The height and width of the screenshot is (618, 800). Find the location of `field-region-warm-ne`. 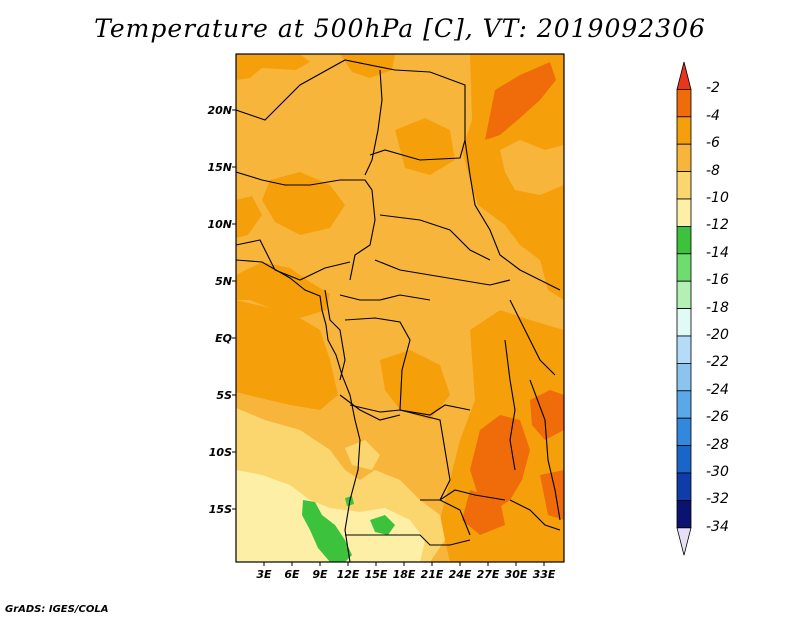

field-region-warm-ne is located at coordinates (520, 101).